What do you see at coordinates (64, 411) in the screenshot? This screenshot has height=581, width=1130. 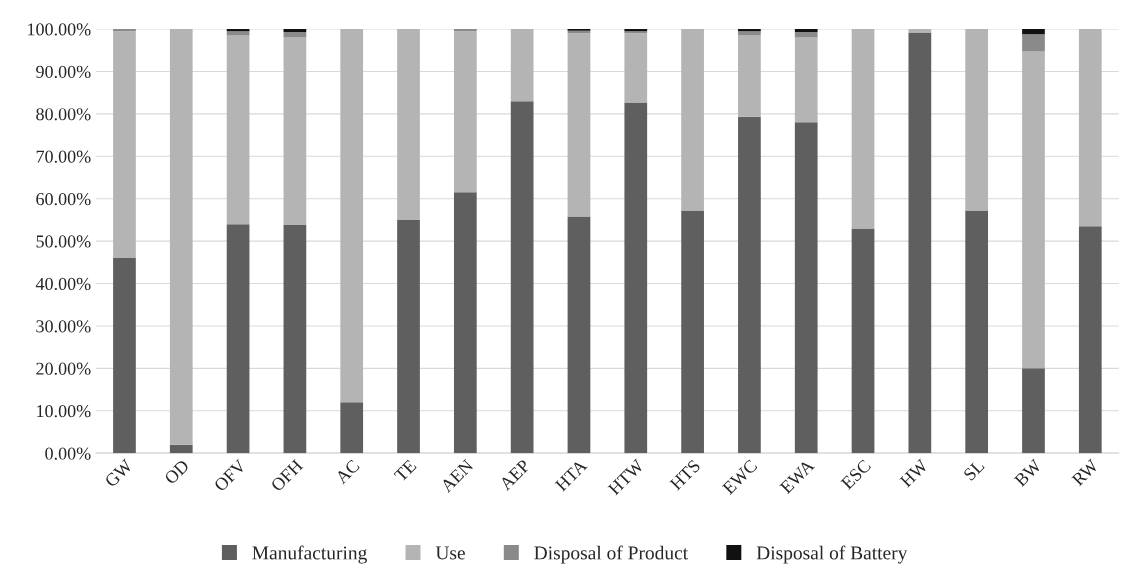 I see `y-tick-label: 10.00%` at bounding box center [64, 411].